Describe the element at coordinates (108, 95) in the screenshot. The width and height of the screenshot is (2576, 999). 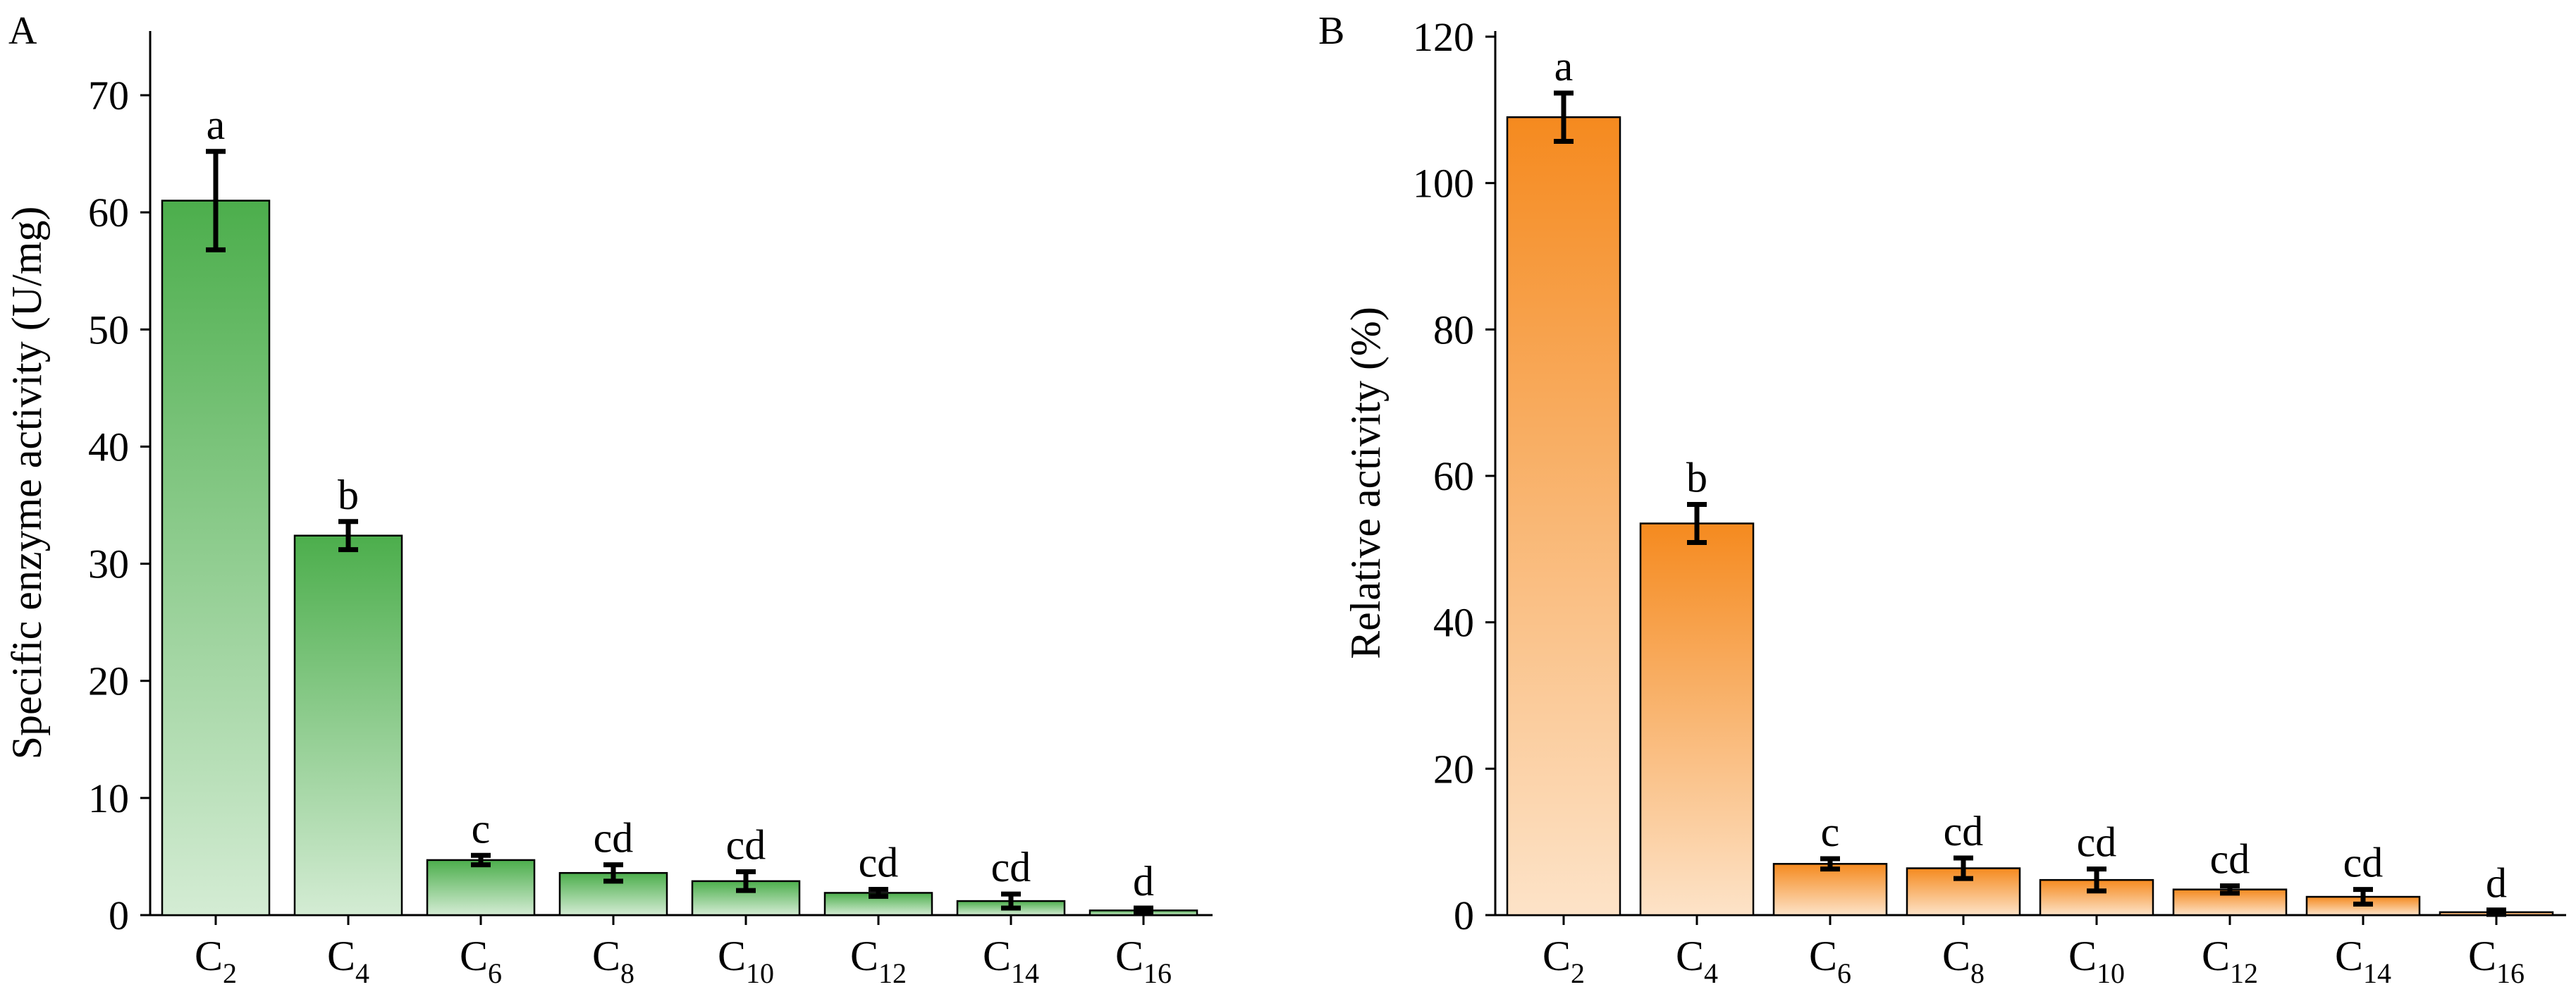
I see `y-tick-label: 70` at that location.